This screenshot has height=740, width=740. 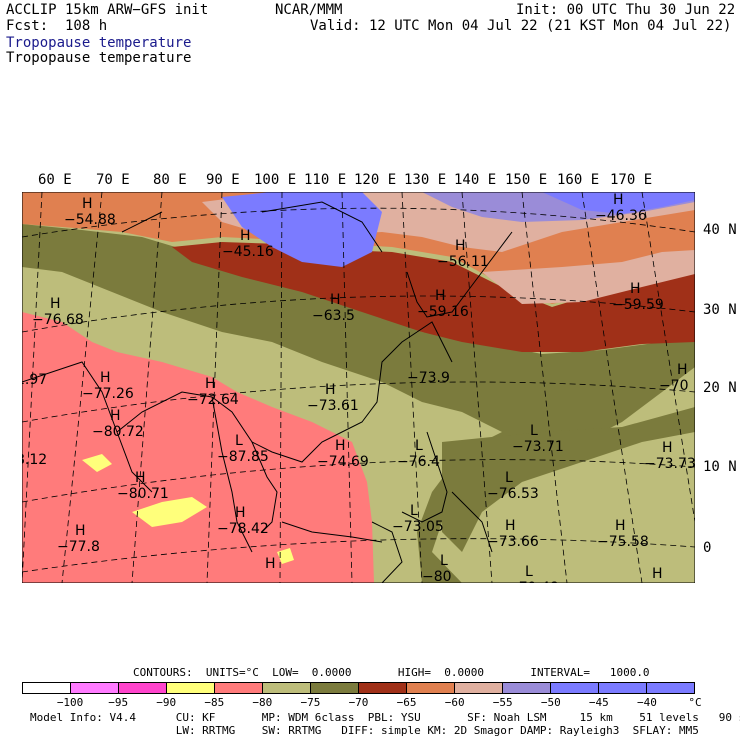 I want to click on high-pressure-label: H−80.72, so click(x=118, y=424).